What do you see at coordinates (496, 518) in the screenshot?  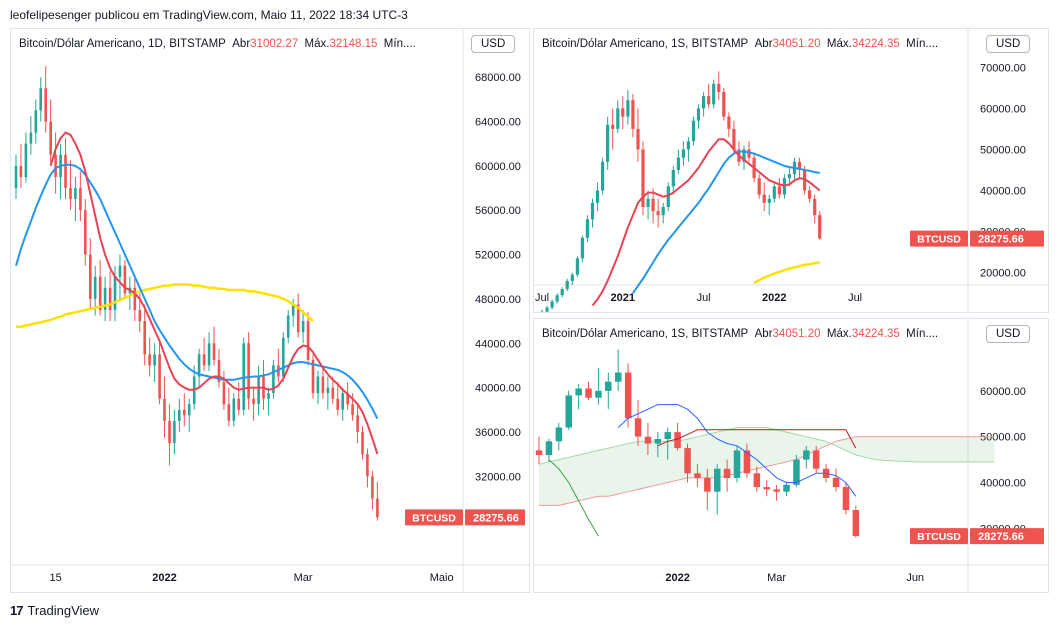 I see `price-label-value: 28275.66` at bounding box center [496, 518].